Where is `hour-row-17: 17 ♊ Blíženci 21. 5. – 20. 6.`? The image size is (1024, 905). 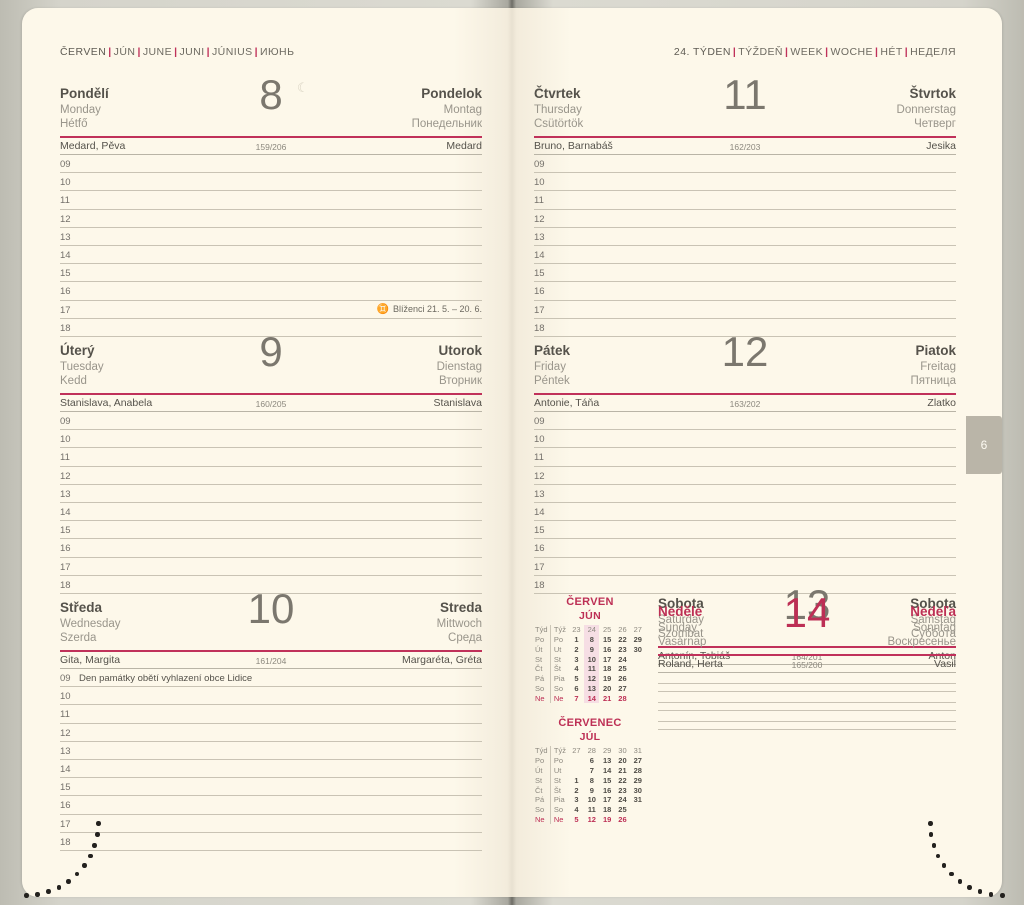 hour-row-17: 17 ♊ Blíženci 21. 5. – 20. 6. is located at coordinates (271, 310).